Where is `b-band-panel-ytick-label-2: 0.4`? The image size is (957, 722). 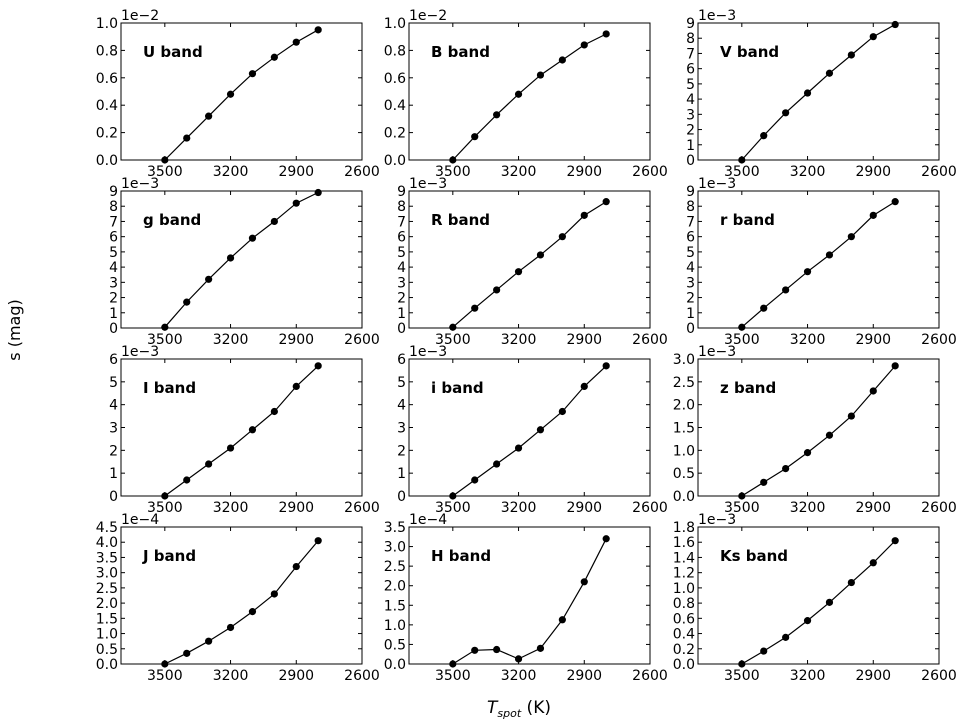
b-band-panel-ytick-label-2: 0.4 is located at coordinates (395, 106).